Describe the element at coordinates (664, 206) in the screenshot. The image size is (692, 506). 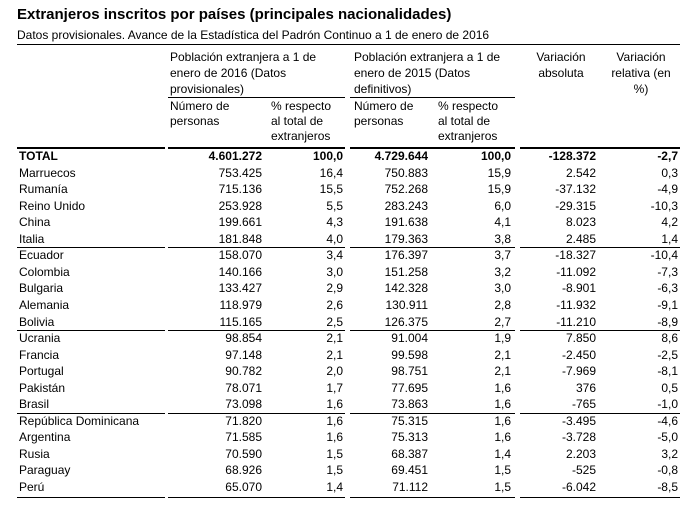
I see `cell-value: -10,3` at that location.